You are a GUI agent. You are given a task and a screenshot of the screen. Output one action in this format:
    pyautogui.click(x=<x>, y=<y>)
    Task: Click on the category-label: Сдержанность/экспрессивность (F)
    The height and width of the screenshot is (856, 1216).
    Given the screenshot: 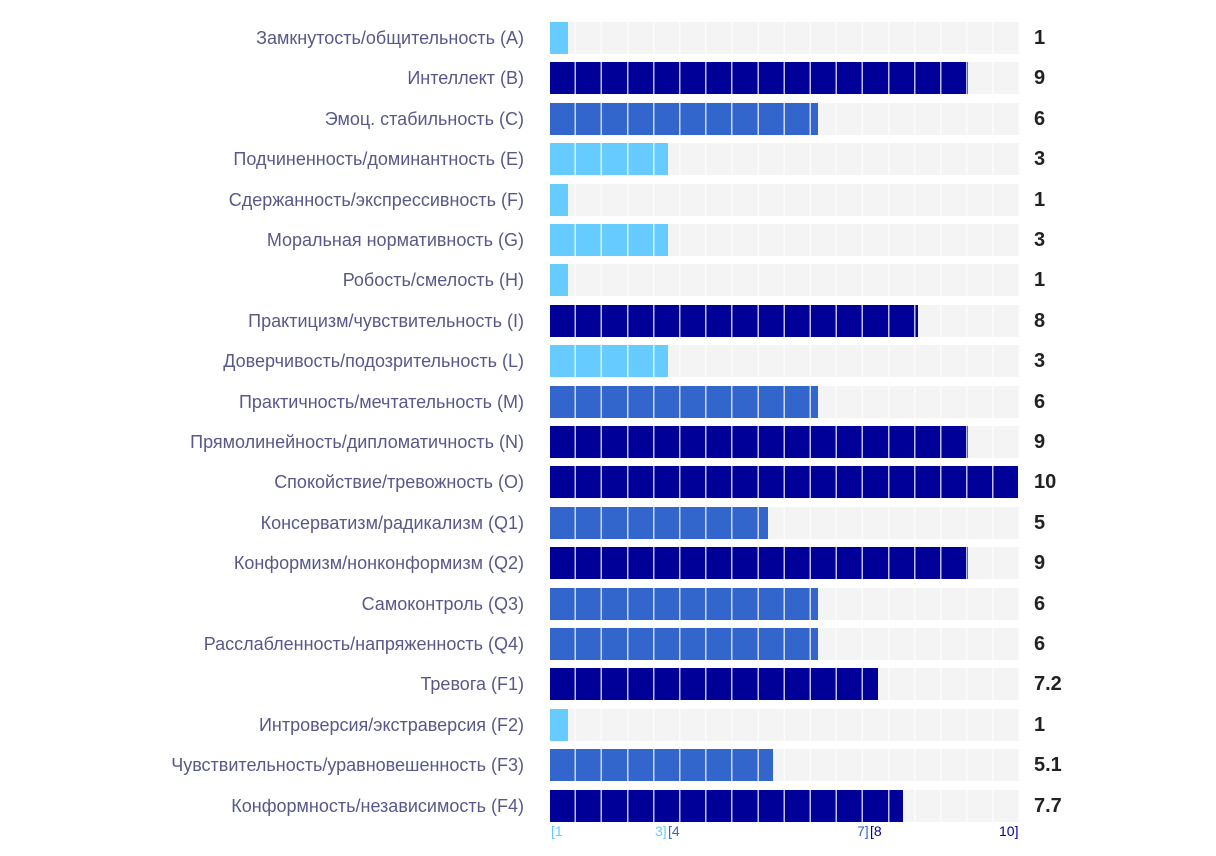 What is the action you would take?
    pyautogui.click(x=376, y=199)
    